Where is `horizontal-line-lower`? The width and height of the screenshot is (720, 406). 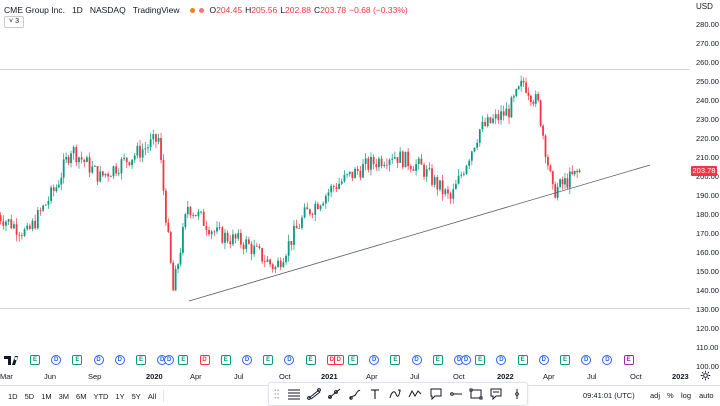
horizontal-line-lower is located at coordinates (345, 308).